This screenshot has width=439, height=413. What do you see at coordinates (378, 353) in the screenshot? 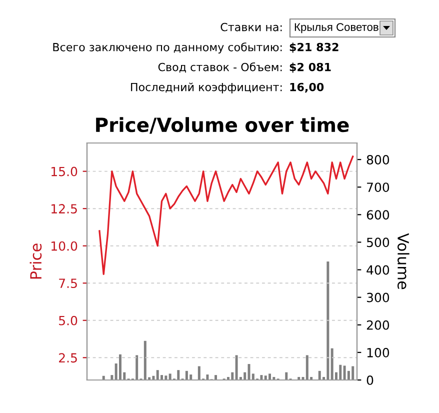
I see `y2-tick-label: 100` at bounding box center [378, 353].